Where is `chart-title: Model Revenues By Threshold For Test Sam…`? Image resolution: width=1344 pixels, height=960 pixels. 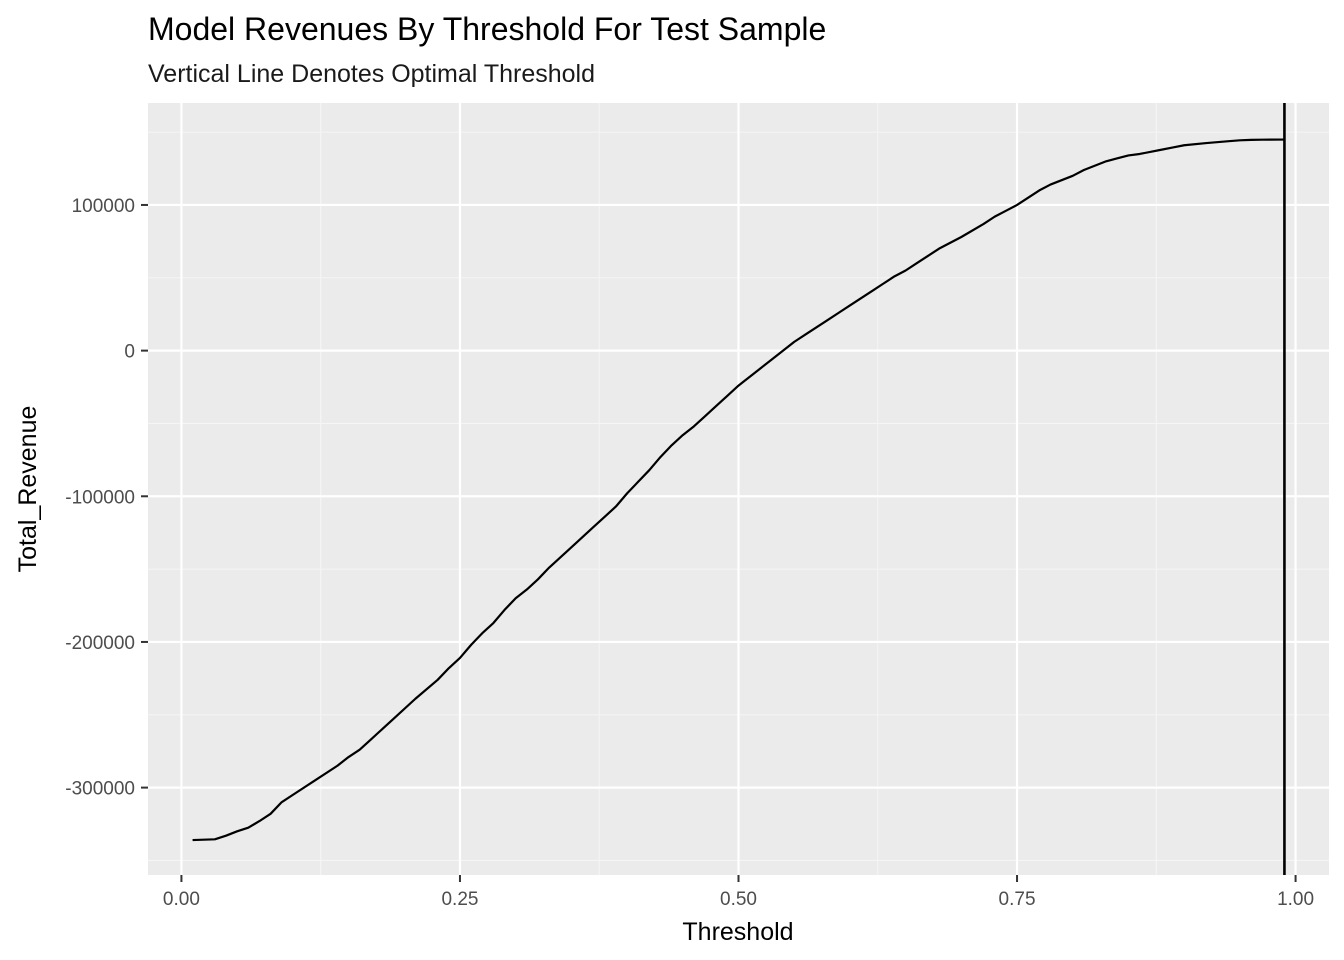
chart-title: Model Revenues By Threshold For Test Sam… is located at coordinates (487, 29).